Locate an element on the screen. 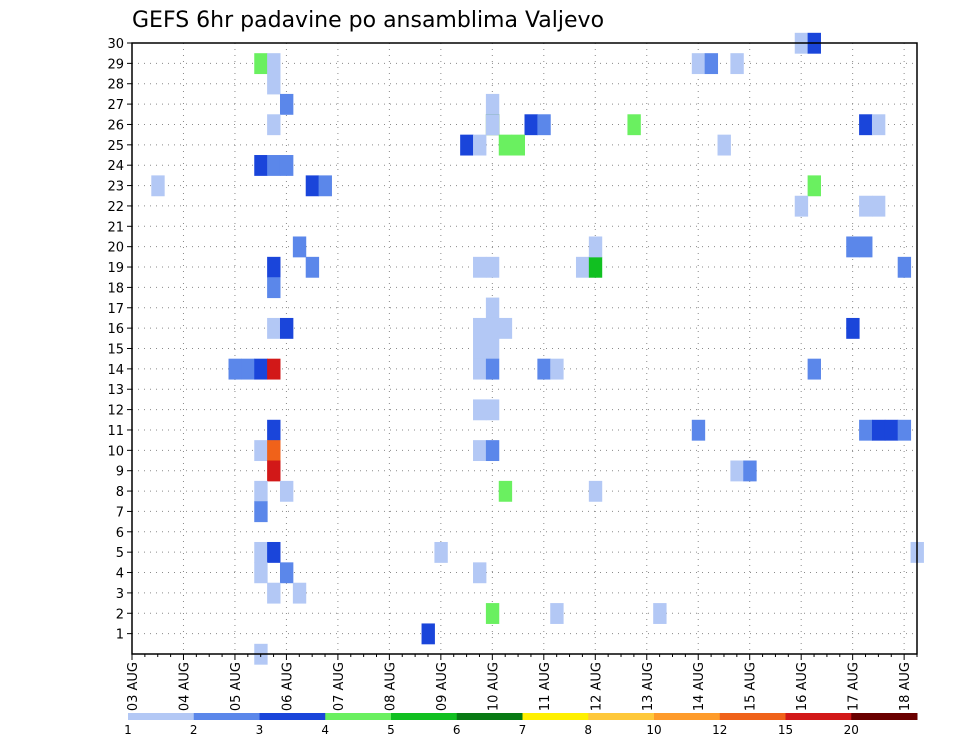 Image resolution: width=960 pixels, height=742 pixels. x-tick-label: 15 AUG is located at coordinates (751, 686).